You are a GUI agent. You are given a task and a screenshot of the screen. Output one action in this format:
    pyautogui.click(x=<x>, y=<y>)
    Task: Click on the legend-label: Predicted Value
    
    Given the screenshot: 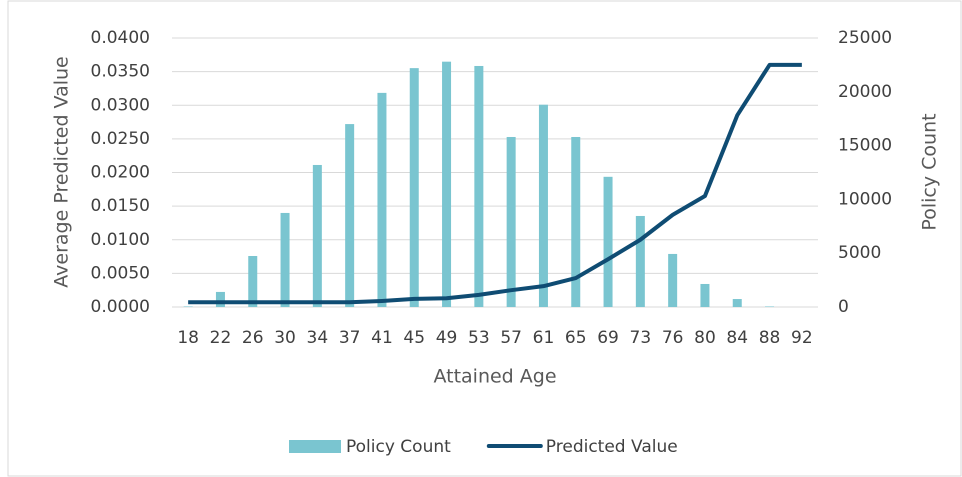 What is the action you would take?
    pyautogui.click(x=612, y=447)
    